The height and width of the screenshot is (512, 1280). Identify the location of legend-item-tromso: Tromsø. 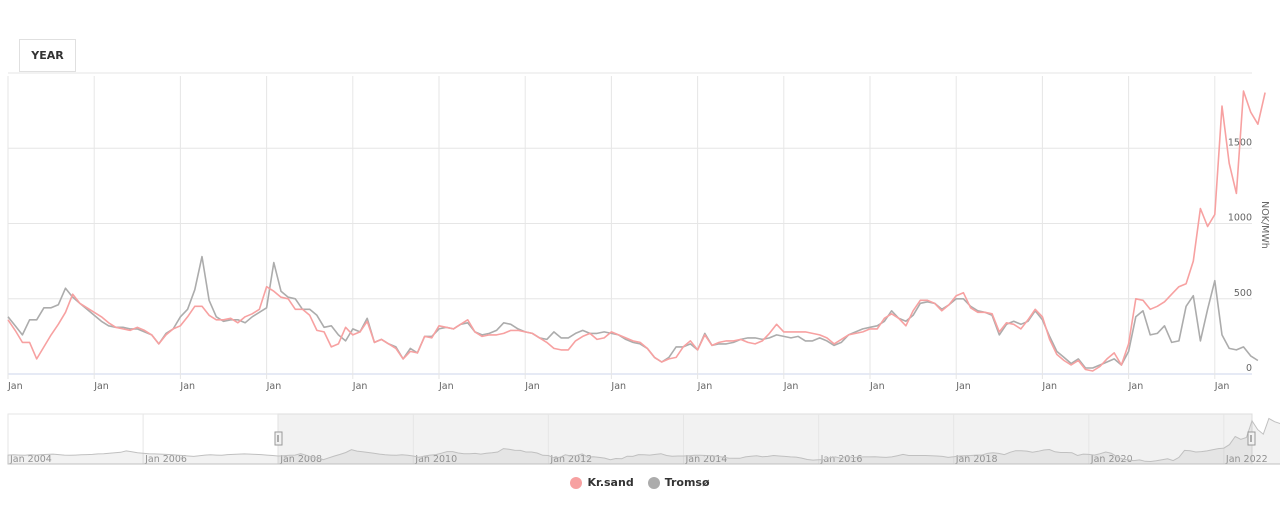
(678, 482).